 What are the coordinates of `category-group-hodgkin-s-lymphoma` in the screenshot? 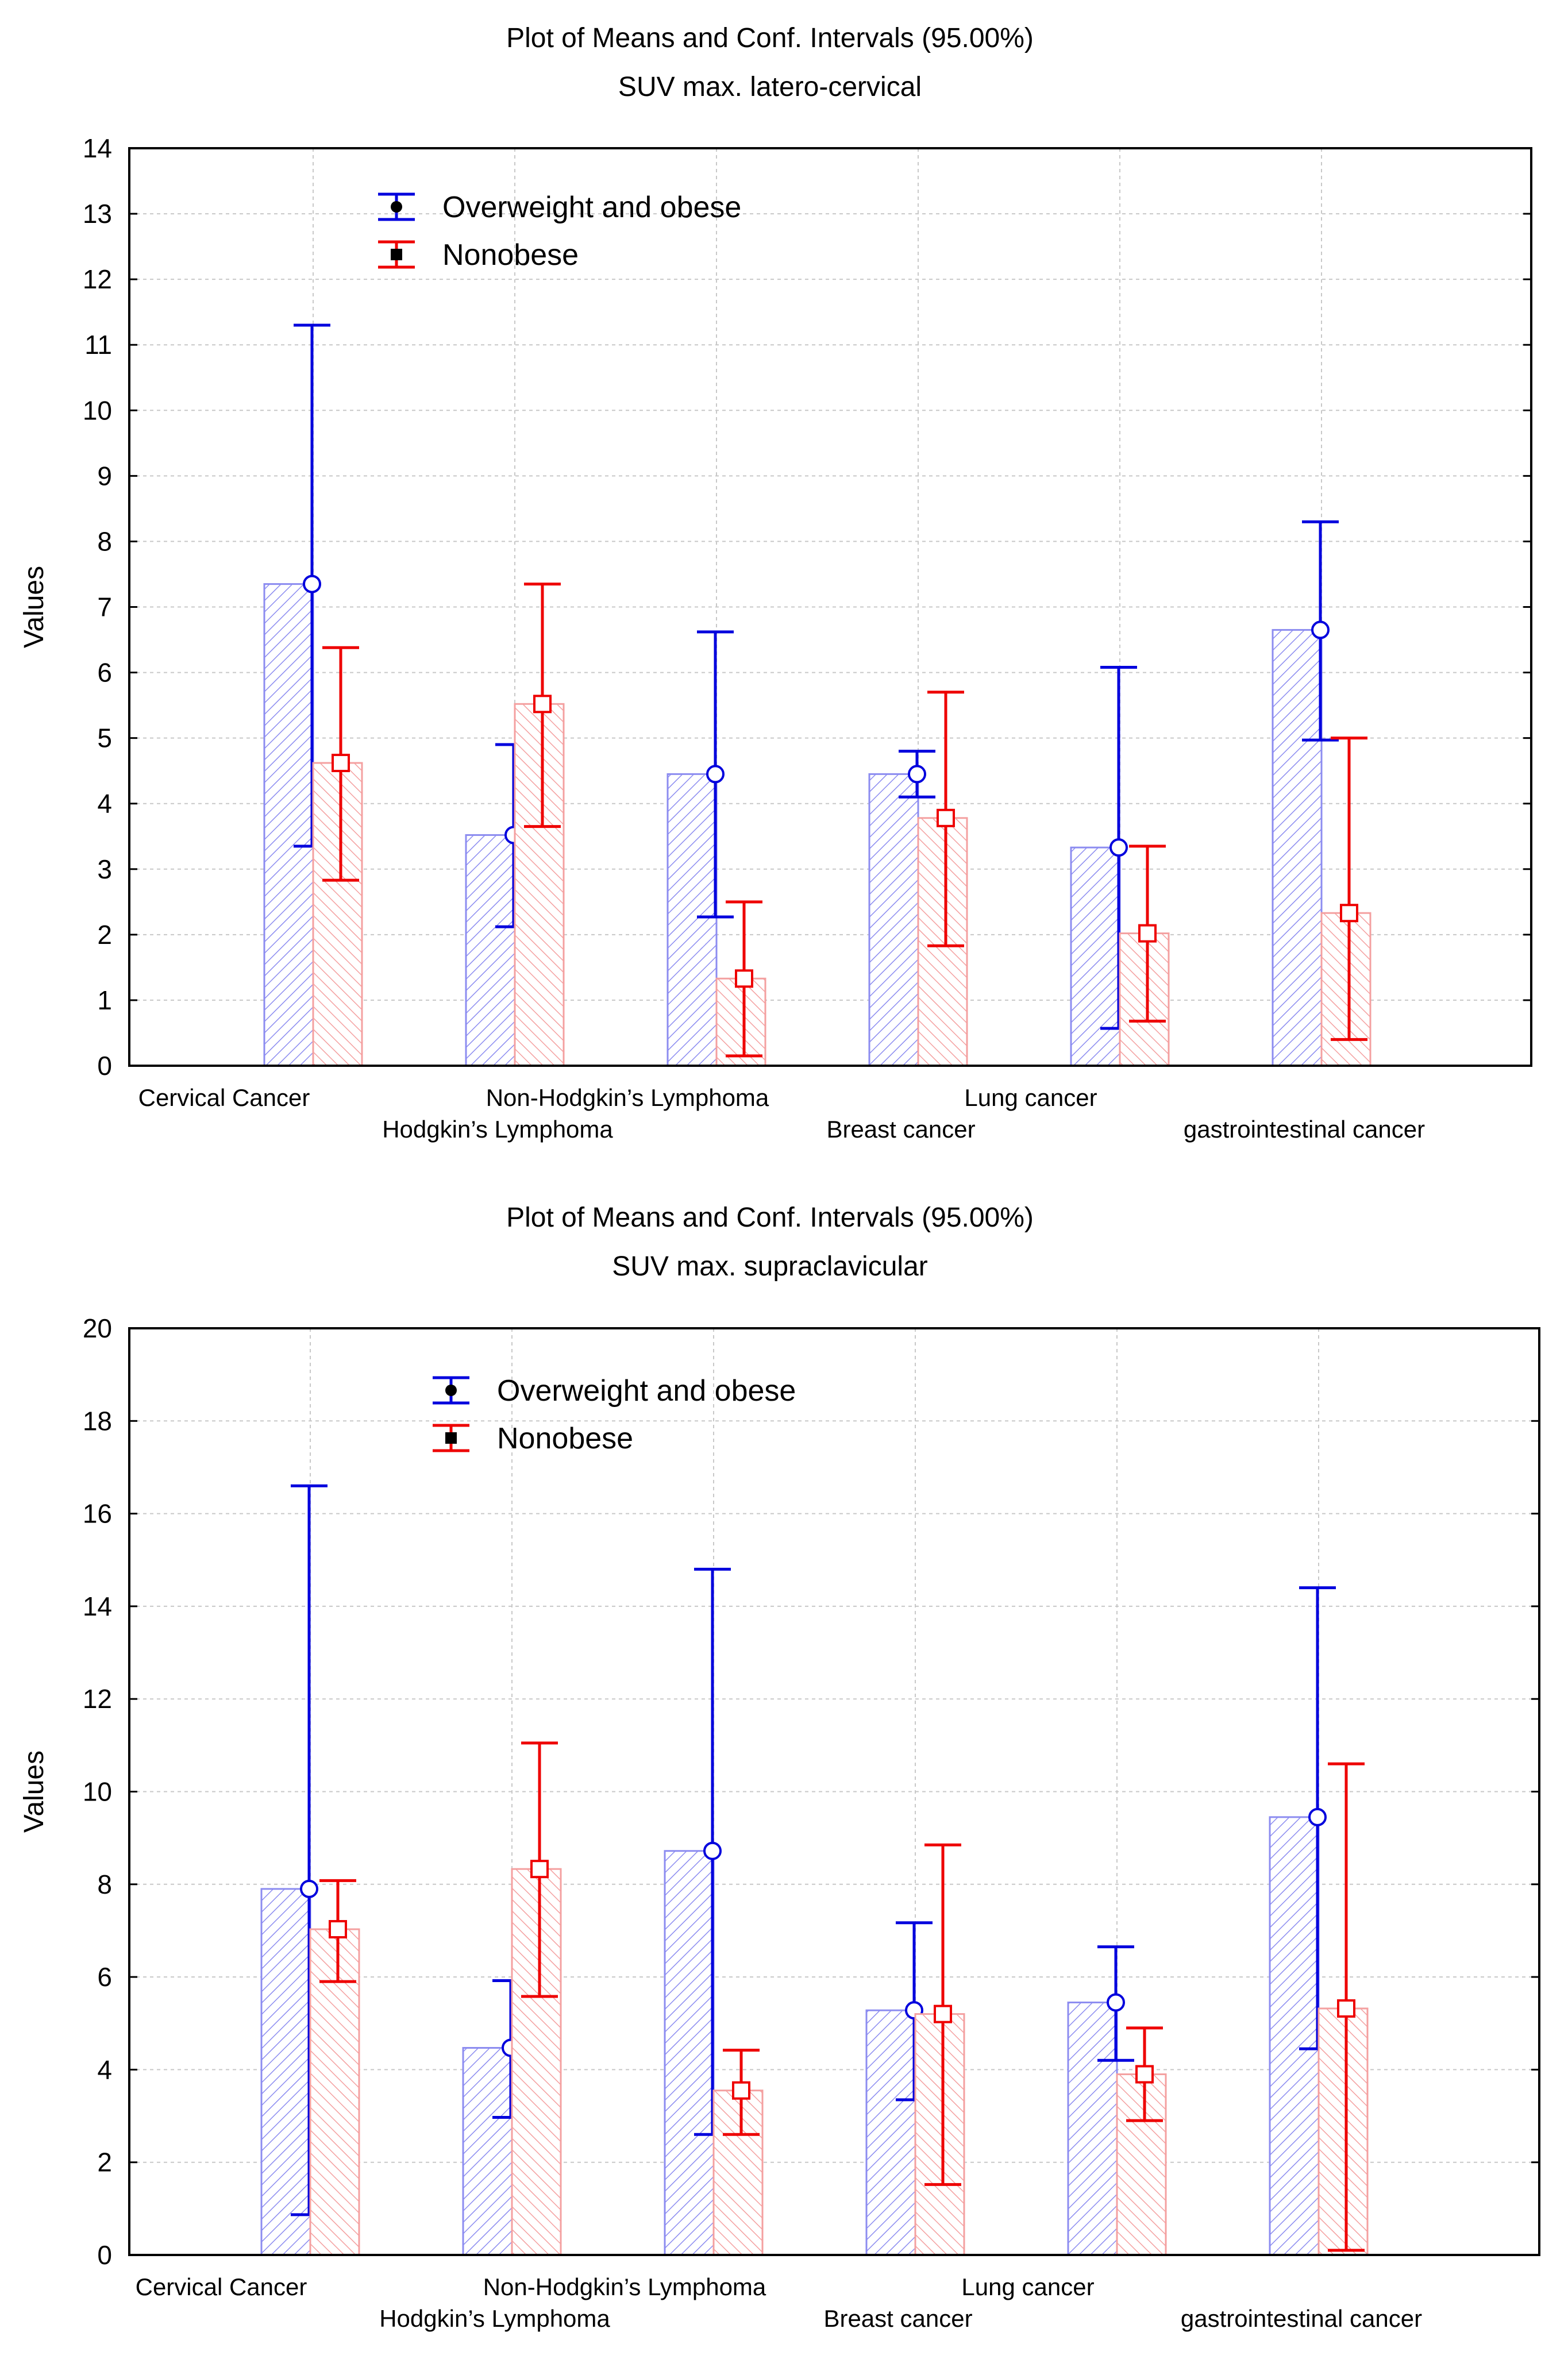 It's located at (515, 825).